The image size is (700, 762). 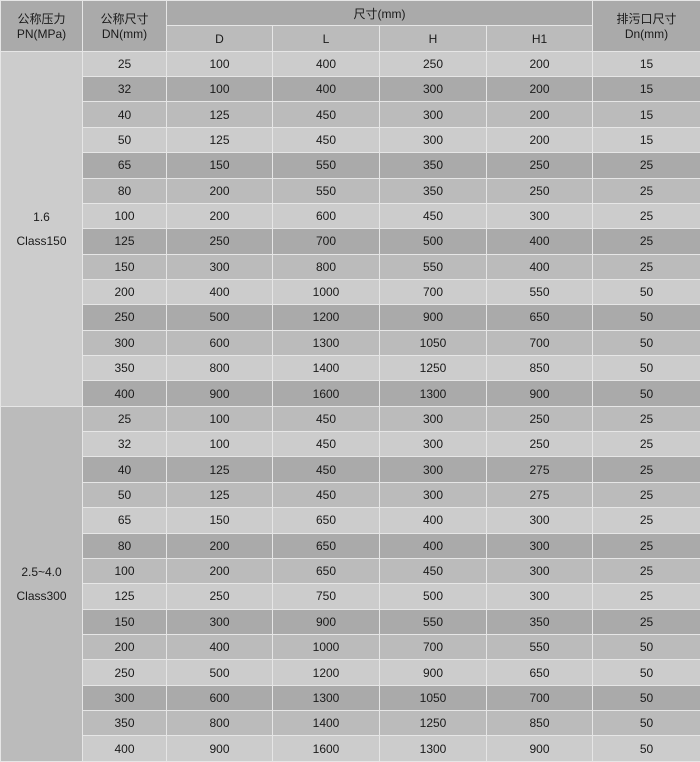 I want to click on header-drain: 排污口尺寸 Dn(mm), so click(x=646, y=26).